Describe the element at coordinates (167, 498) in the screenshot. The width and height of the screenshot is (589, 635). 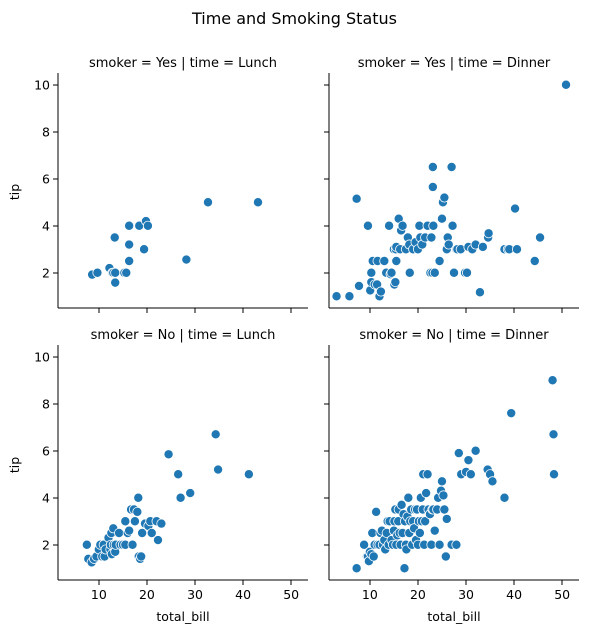
I see `points-no-lunch` at that location.